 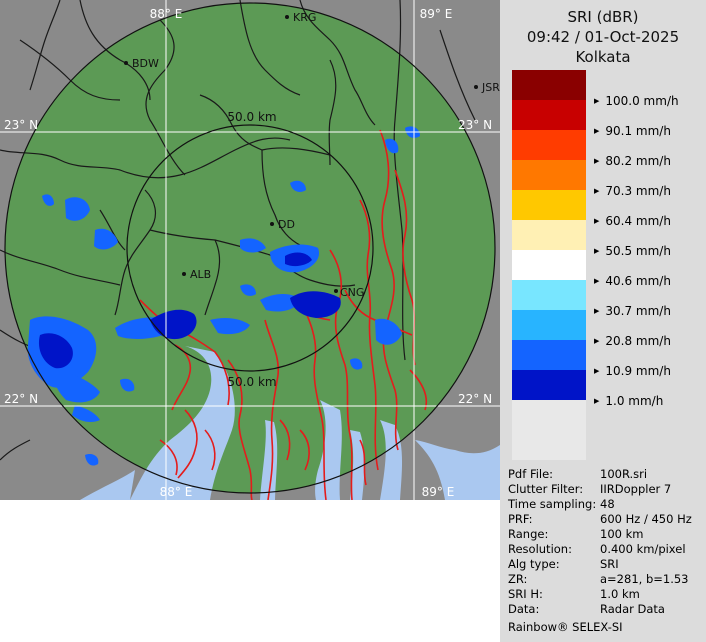 I want to click on lat-label-22-right: 22° N, so click(x=475, y=399).